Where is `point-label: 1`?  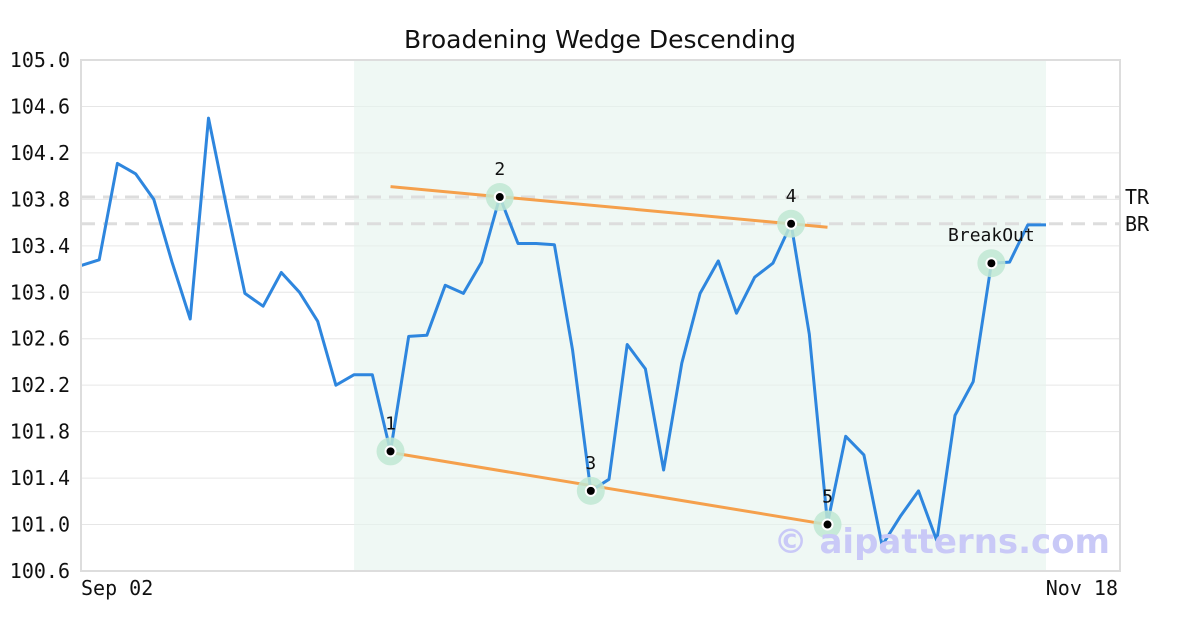 point-label: 1 is located at coordinates (390, 423).